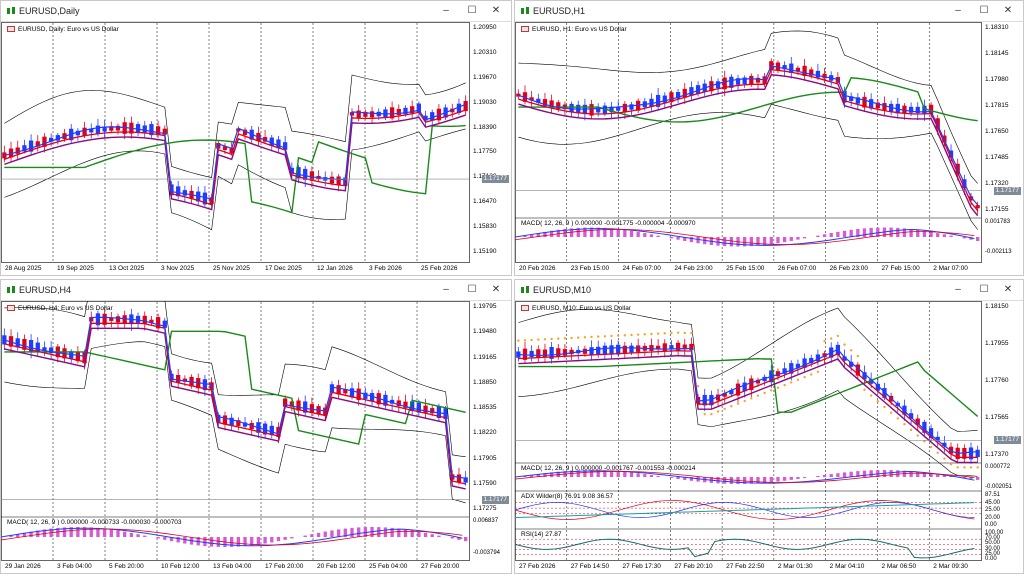  I want to click on price-scale-label: 1.17370, so click(997, 454).